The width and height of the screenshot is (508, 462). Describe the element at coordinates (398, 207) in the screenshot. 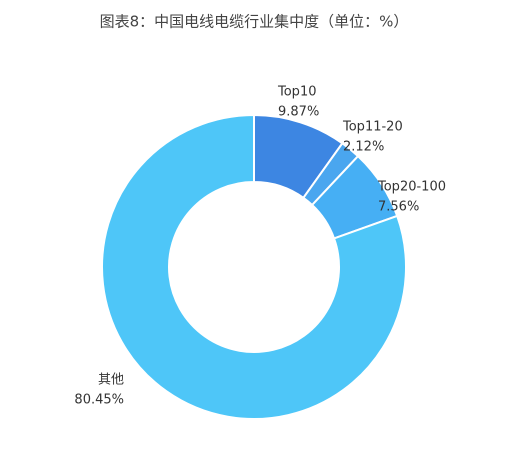

I see `value-label: 7.56%` at that location.